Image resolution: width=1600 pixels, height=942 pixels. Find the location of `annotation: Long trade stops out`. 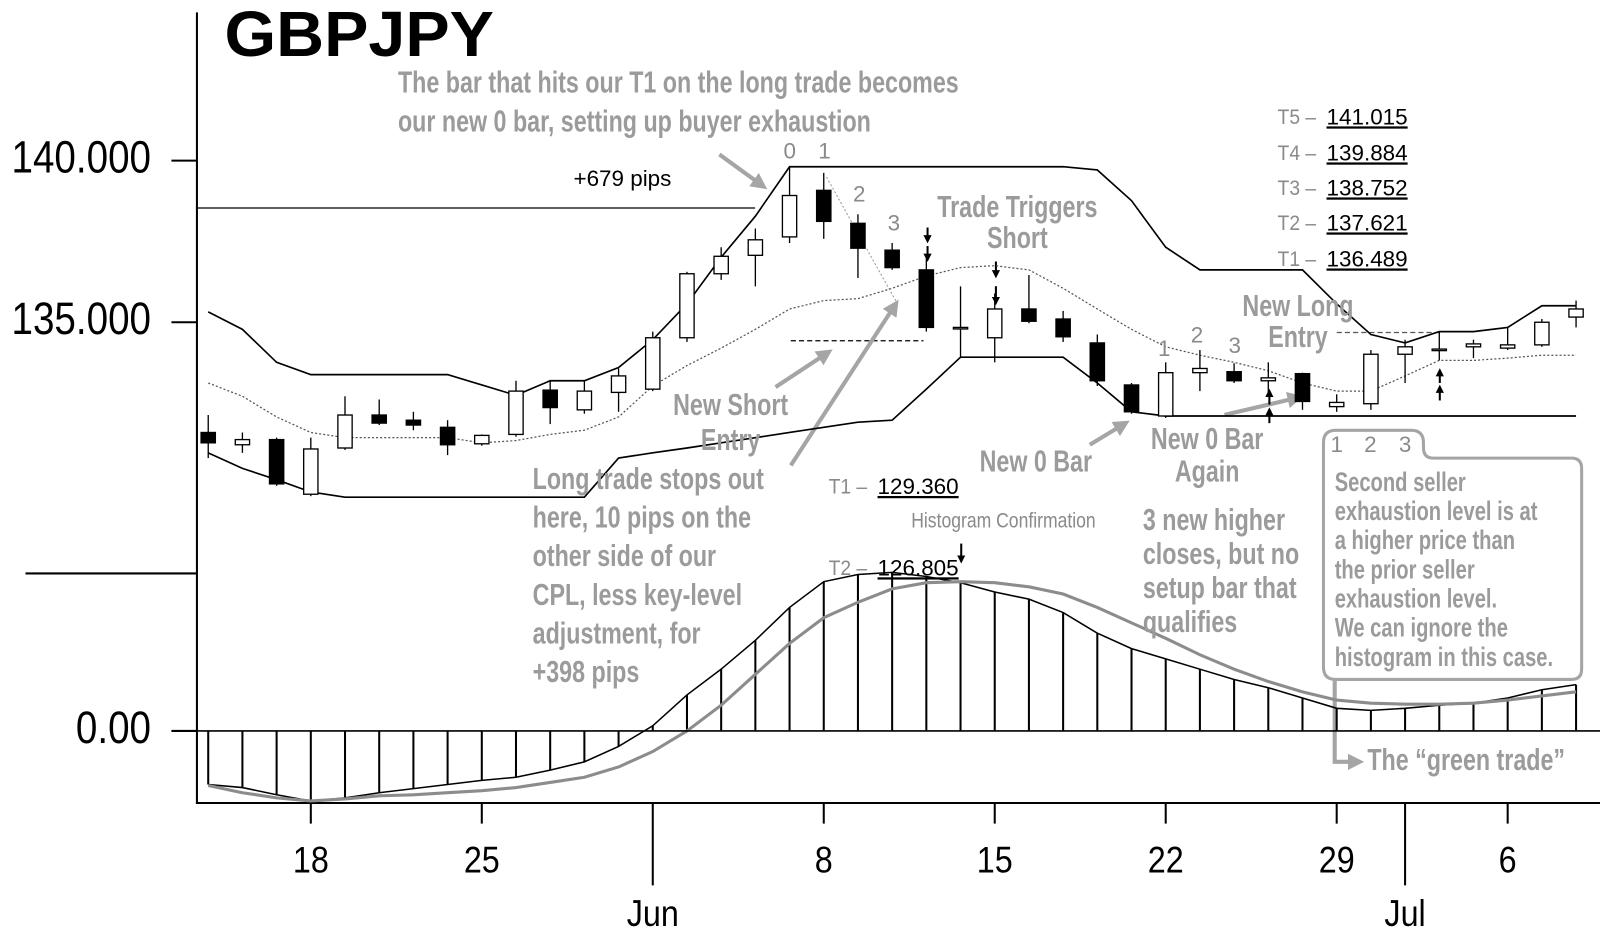

annotation: Long trade stops out is located at coordinates (648, 478).